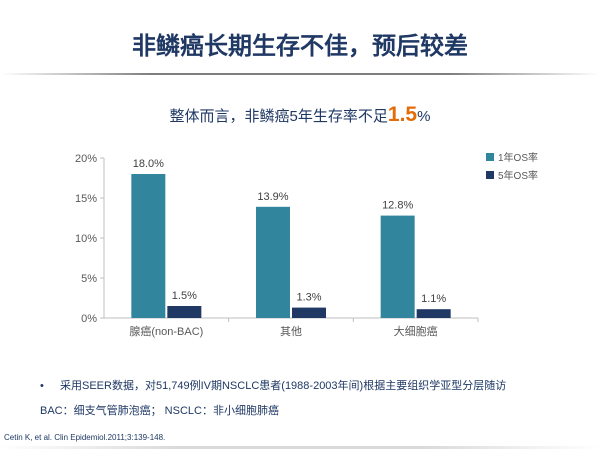  I want to click on data-label: 13.9%, so click(272, 197).